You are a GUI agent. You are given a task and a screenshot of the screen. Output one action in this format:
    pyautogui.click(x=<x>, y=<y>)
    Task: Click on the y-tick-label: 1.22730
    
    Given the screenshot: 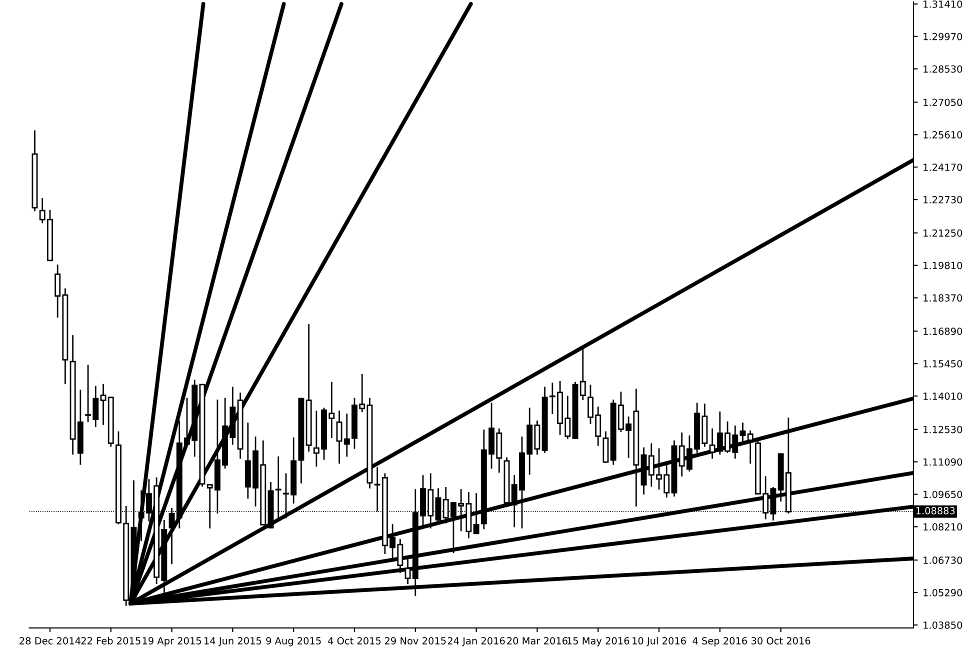 What is the action you would take?
    pyautogui.click(x=943, y=200)
    